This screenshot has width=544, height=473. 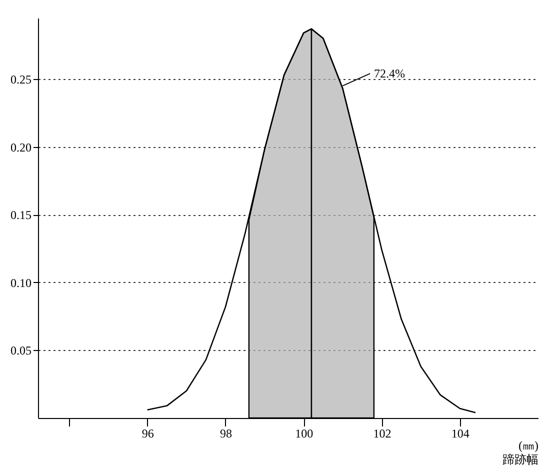 What do you see at coordinates (21, 283) in the screenshot?
I see `y-tick-label: 0.10` at bounding box center [21, 283].